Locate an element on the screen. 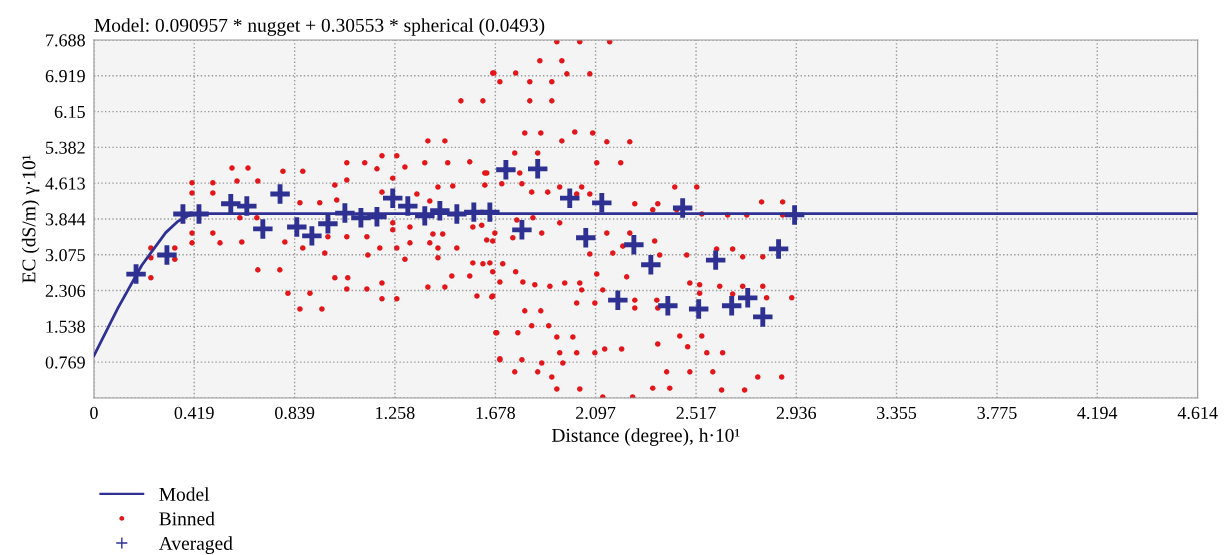 This screenshot has height=555, width=1225. legend-label: Binned is located at coordinates (187, 518).